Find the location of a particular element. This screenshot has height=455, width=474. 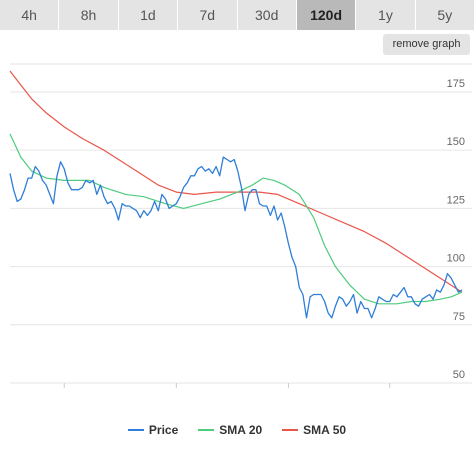

y-tick-label-50: 50 is located at coordinates (459, 375).